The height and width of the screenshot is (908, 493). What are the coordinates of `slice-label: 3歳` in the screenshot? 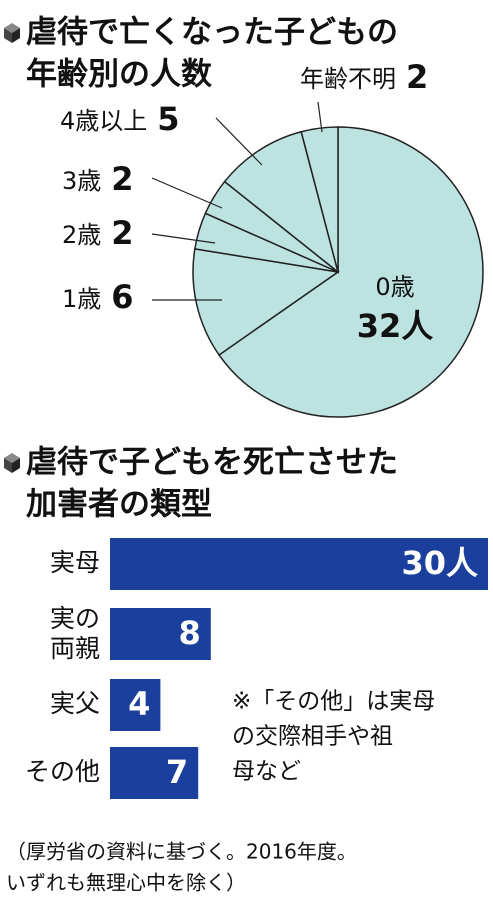 It's located at (81, 181).